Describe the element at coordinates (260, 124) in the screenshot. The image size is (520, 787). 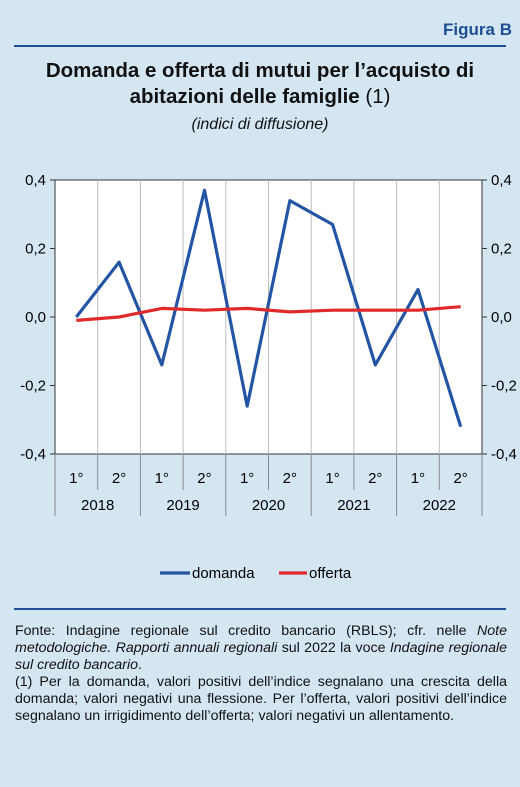
I see `chart-subtitle: (indici di diffusione)` at that location.